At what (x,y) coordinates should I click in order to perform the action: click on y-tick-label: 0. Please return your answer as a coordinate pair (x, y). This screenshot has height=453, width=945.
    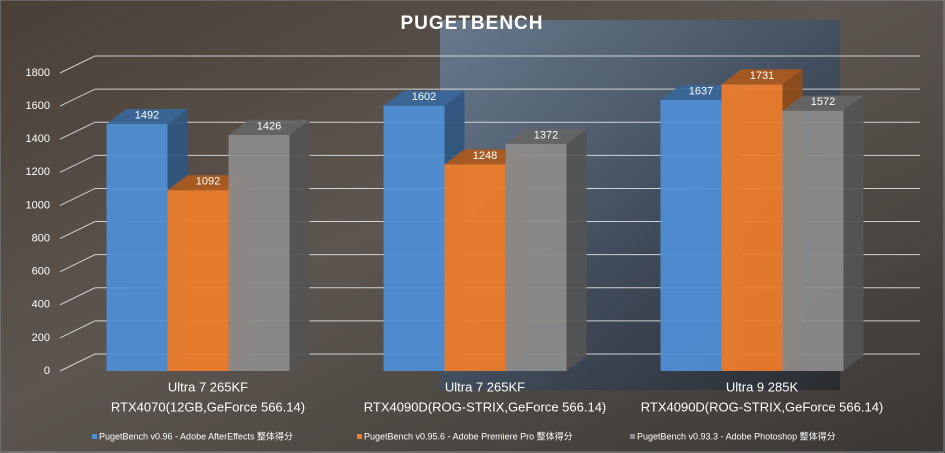
    Looking at the image, I should click on (47, 371).